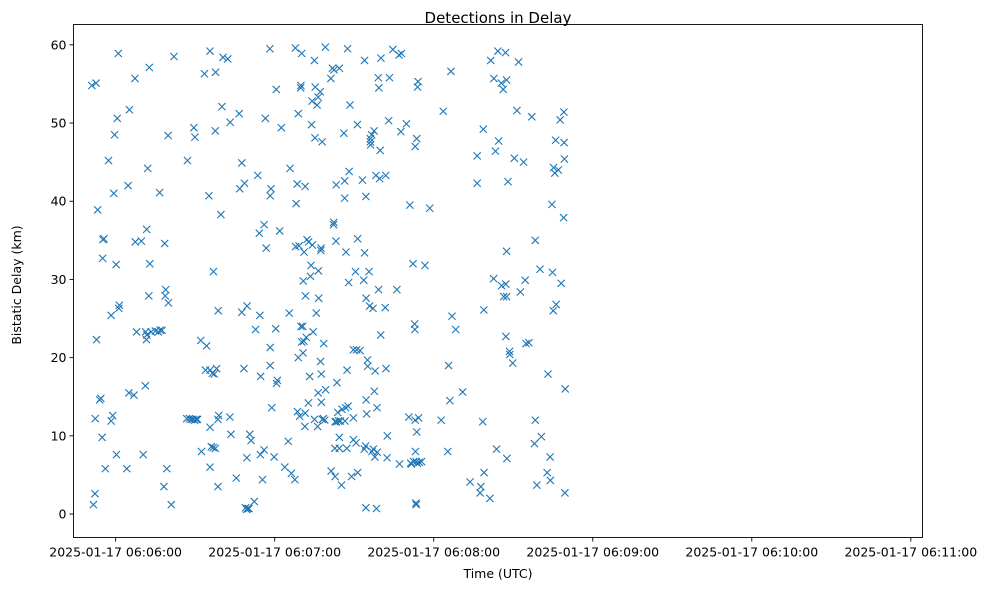 Image resolution: width=988 pixels, height=590 pixels. What do you see at coordinates (59, 201) in the screenshot?
I see `y-tick-label: 40` at bounding box center [59, 201].